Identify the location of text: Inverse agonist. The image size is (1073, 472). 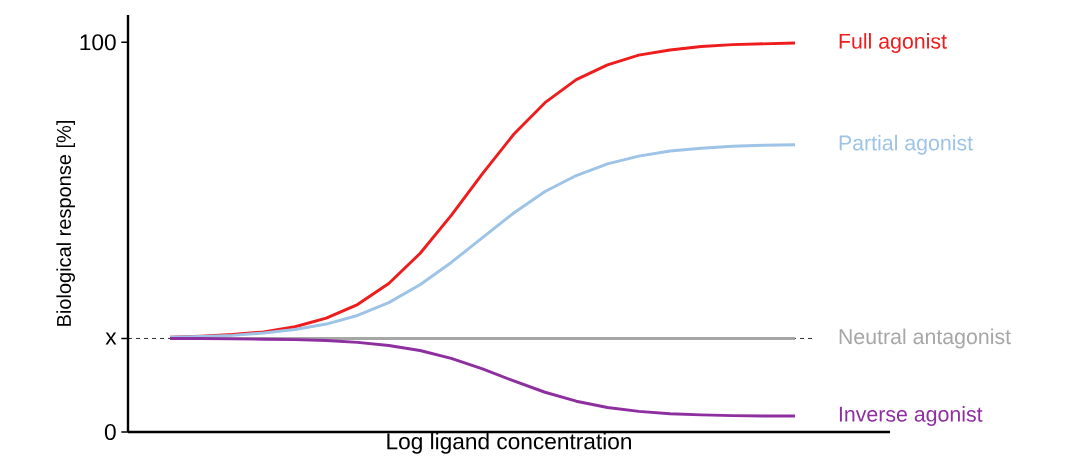
(911, 416).